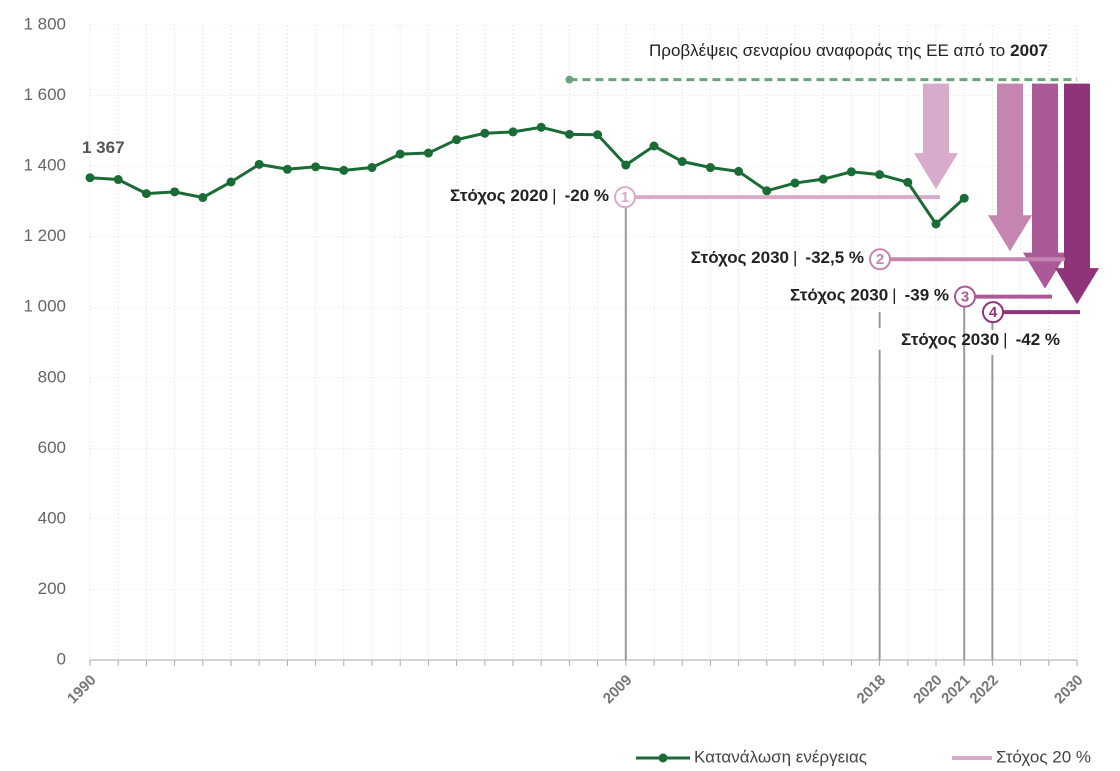 This screenshot has width=1120, height=771. I want to click on target-percent: -39 %, so click(927, 295).